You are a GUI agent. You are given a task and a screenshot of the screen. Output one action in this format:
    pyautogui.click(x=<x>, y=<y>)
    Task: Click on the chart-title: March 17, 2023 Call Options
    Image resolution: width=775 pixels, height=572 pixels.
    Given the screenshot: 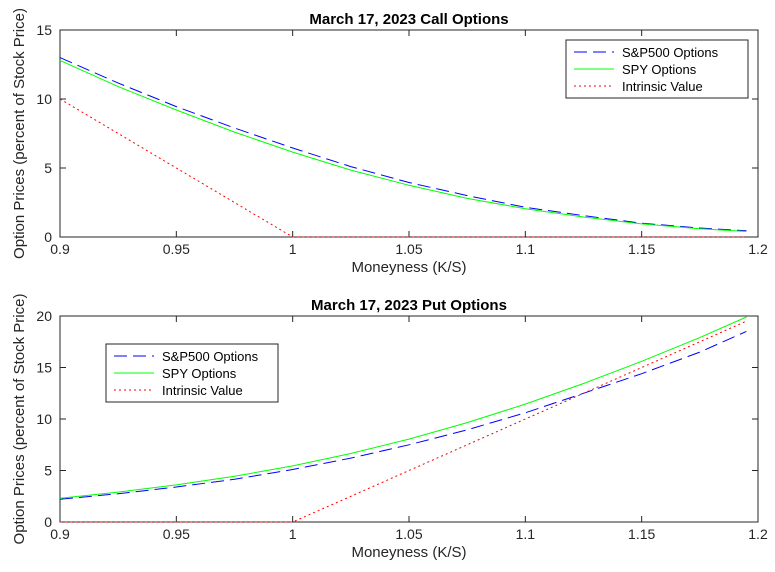 What is the action you would take?
    pyautogui.click(x=408, y=19)
    